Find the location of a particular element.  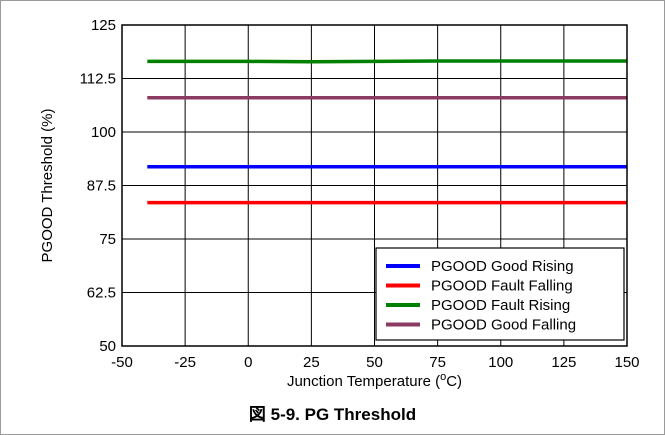

figure-caption: 図 5-9. PG Threshold is located at coordinates (332, 414).